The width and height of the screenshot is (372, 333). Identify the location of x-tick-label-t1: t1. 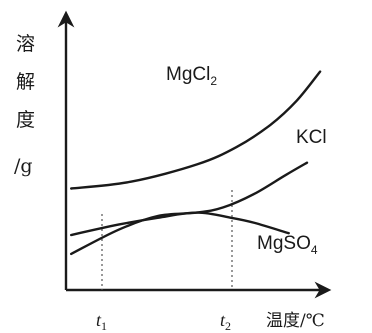
(101, 321).